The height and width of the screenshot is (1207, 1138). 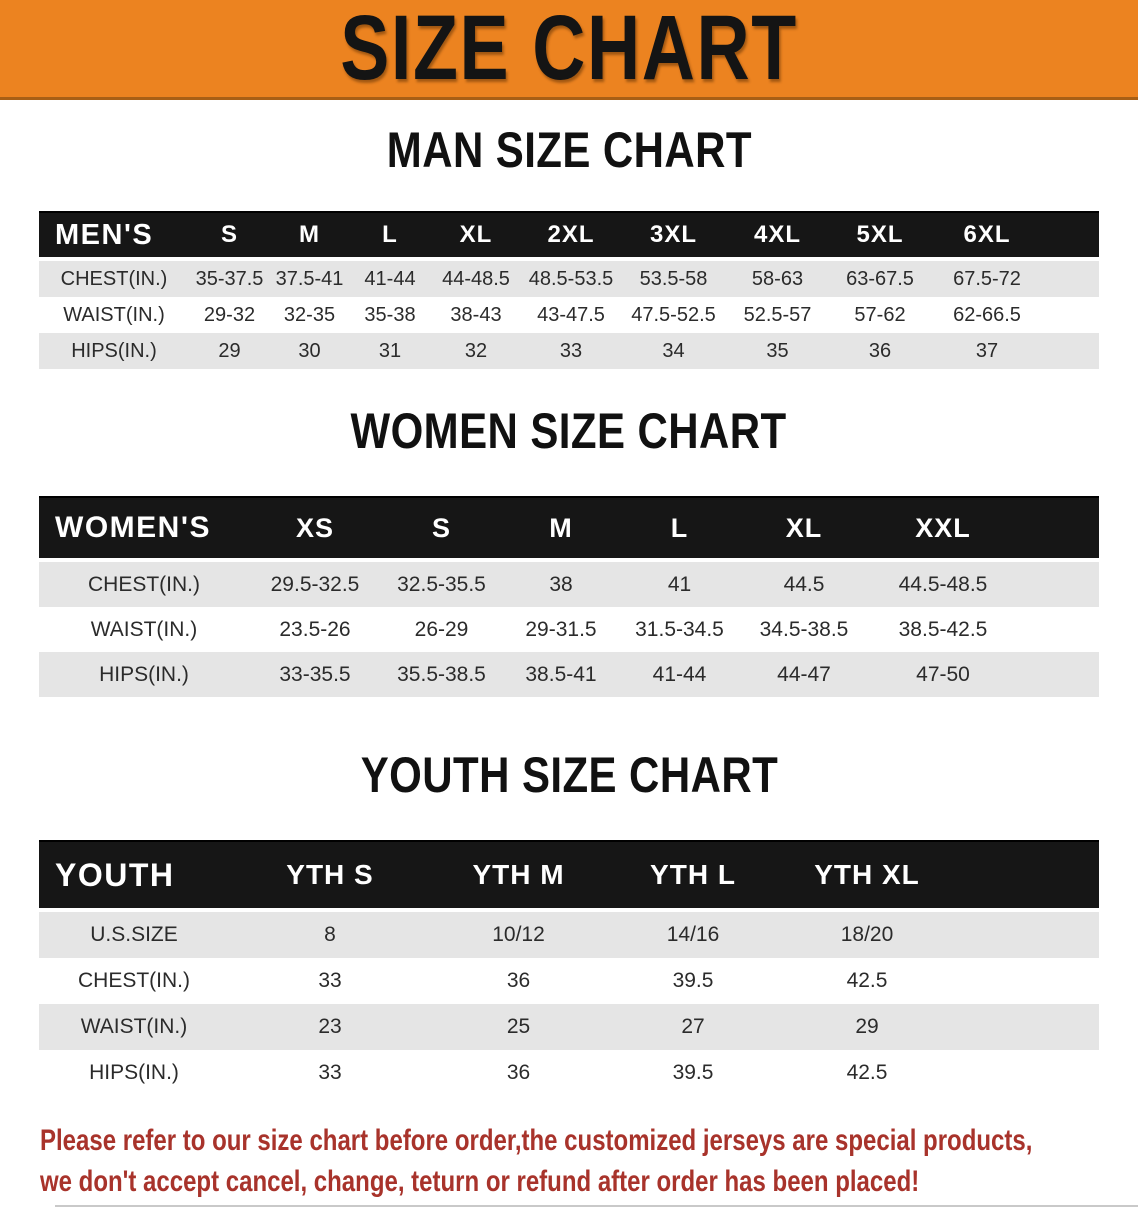 I want to click on size-value: 38-43, so click(x=476, y=315).